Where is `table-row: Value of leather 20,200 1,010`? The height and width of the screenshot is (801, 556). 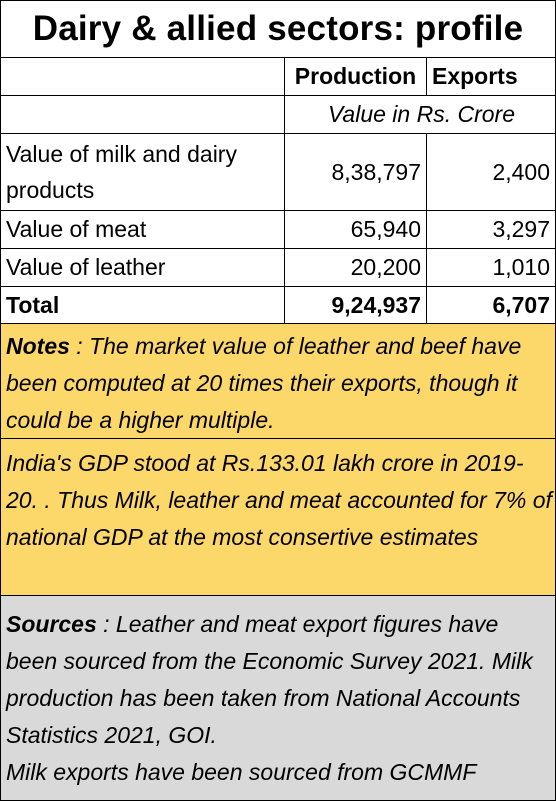 table-row: Value of leather 20,200 1,010 is located at coordinates (278, 268).